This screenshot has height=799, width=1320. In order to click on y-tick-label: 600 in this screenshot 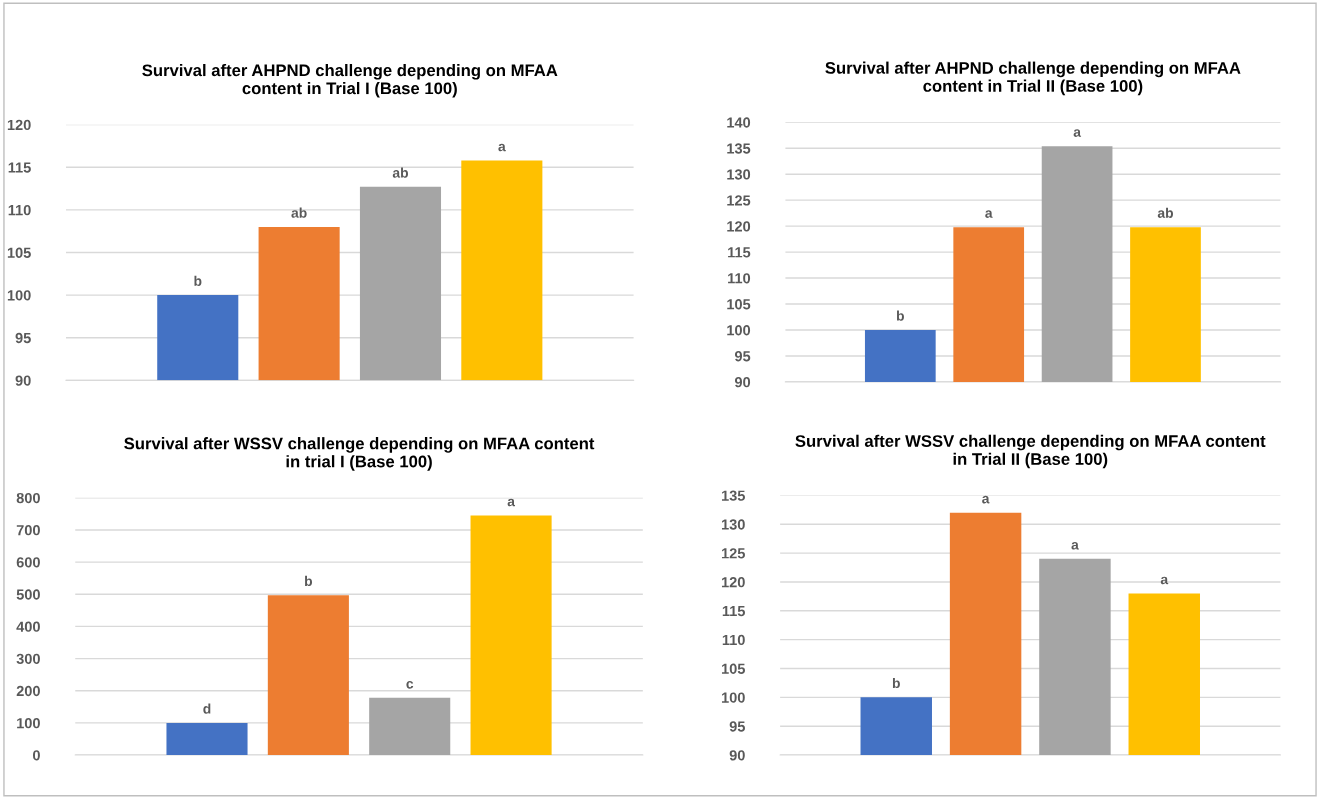, I will do `click(28, 562)`.